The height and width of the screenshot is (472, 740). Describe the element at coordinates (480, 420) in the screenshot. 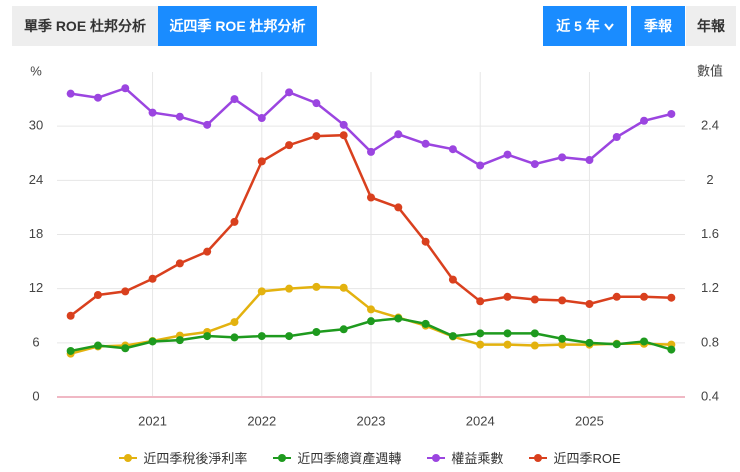

I see `x-tick-label: 2024` at that location.